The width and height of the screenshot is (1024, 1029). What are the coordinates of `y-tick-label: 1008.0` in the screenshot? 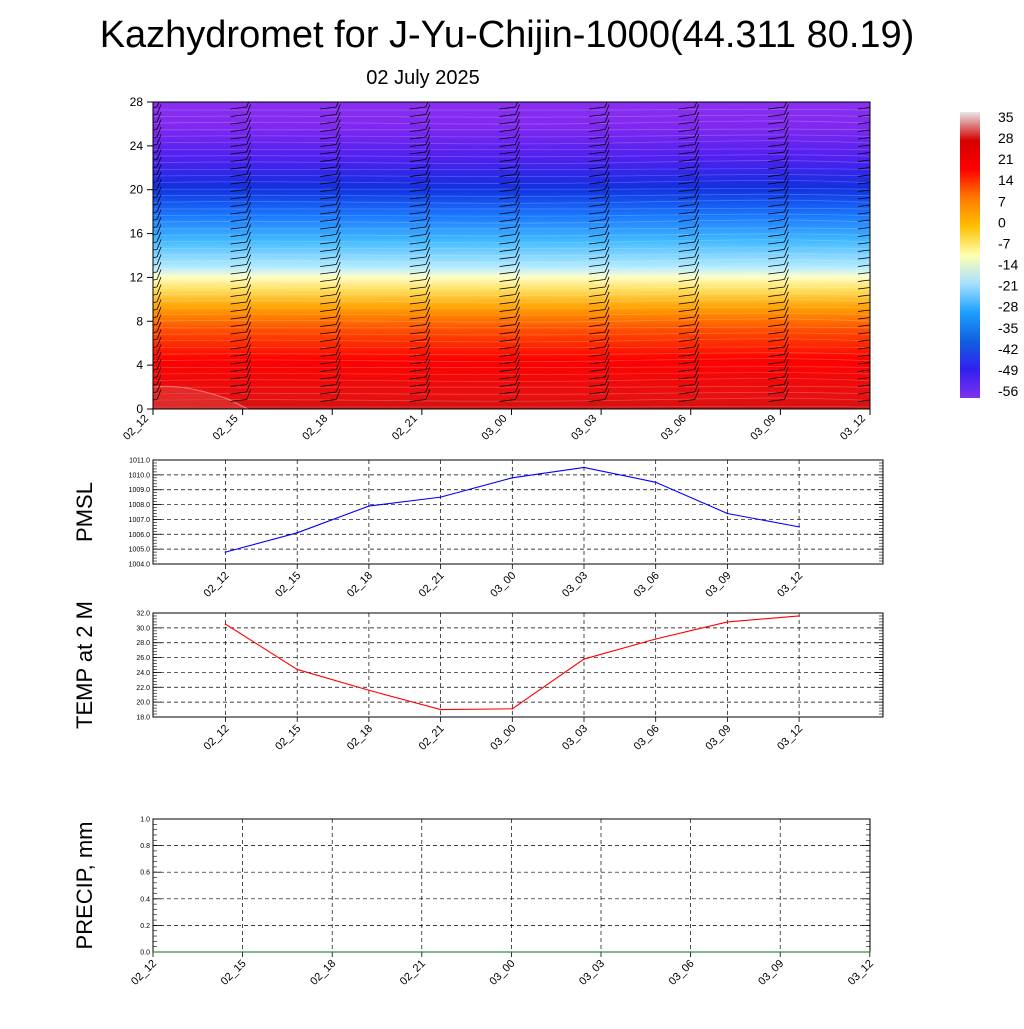 It's located at (140, 505).